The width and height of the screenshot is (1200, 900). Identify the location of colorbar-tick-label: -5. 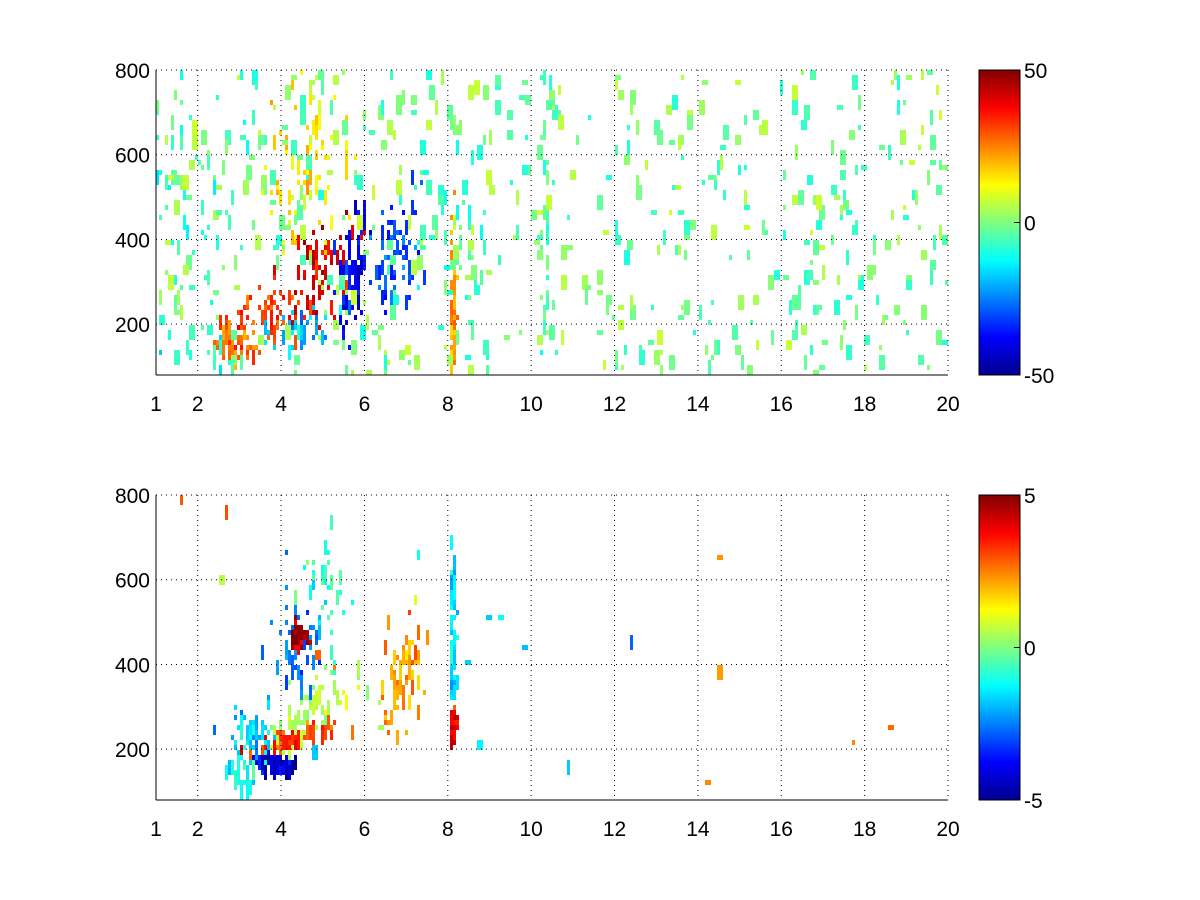
(1033, 801).